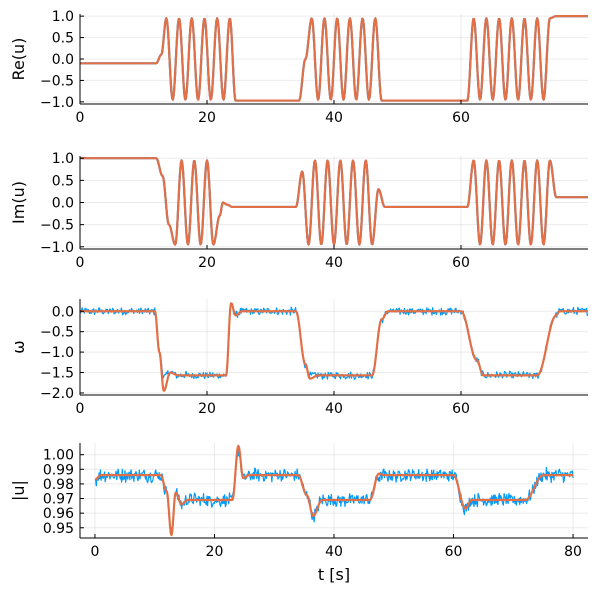 Image resolution: width=600 pixels, height=600 pixels. What do you see at coordinates (573, 552) in the screenshot?
I see `x-tick-label: 80` at bounding box center [573, 552].